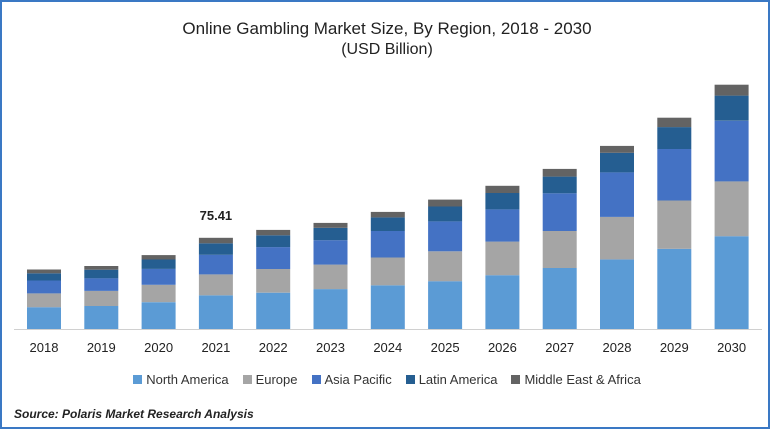 This screenshot has height=429, width=770. Describe the element at coordinates (674, 138) in the screenshot. I see `bar-segment-2029-latin-america` at that location.